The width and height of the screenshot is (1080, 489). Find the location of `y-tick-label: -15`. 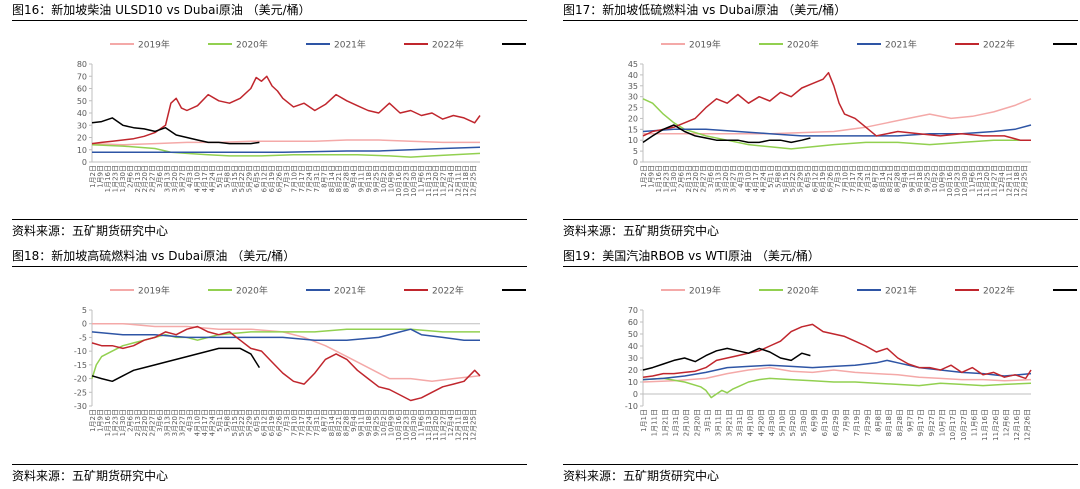

y-tick-label: -15 is located at coordinates (80, 365).